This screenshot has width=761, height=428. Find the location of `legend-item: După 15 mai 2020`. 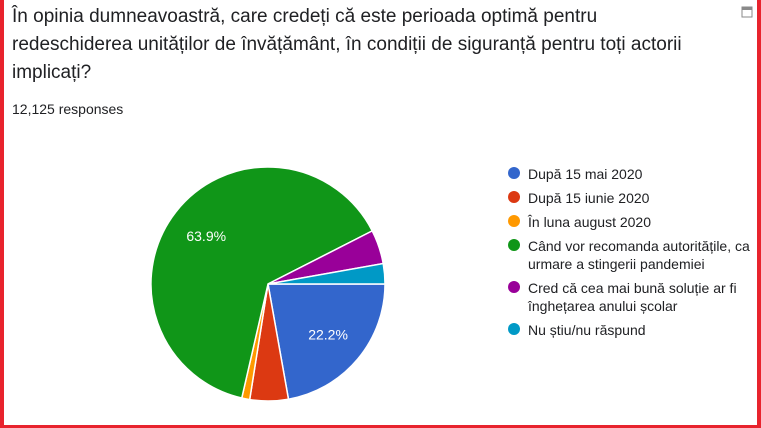

legend-item: După 15 mai 2020 is located at coordinates (630, 174).